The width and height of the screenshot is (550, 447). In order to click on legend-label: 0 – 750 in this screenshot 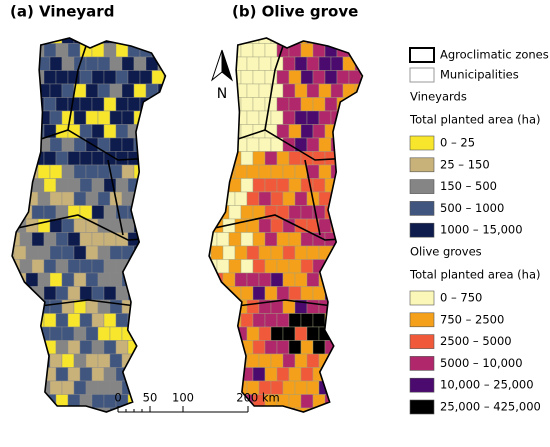, I will do `click(461, 298)`.